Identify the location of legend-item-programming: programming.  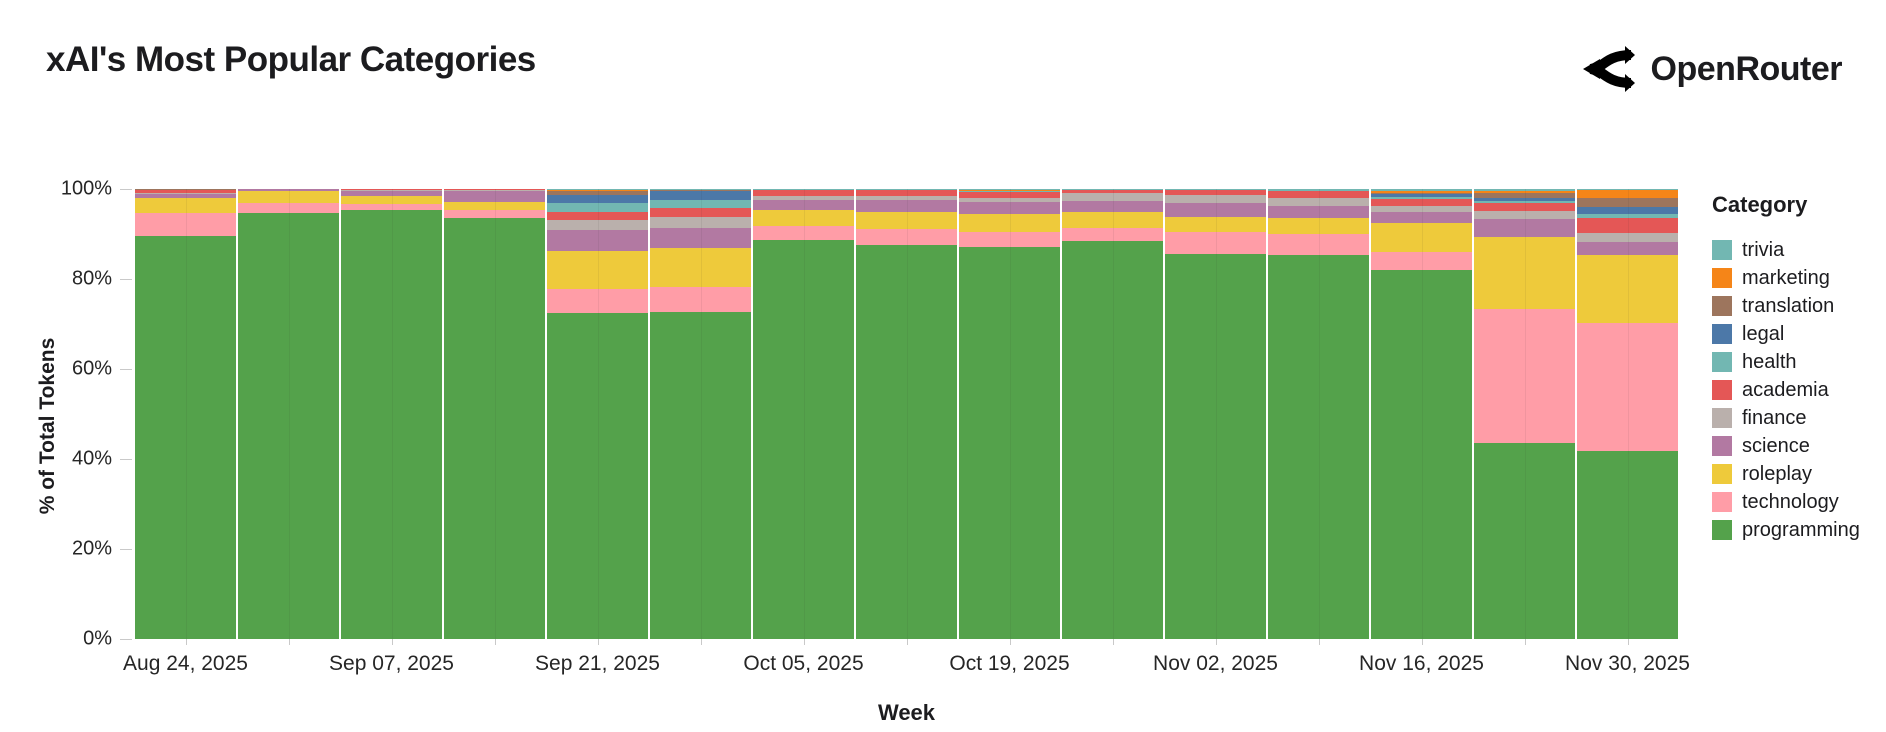
(1797, 530).